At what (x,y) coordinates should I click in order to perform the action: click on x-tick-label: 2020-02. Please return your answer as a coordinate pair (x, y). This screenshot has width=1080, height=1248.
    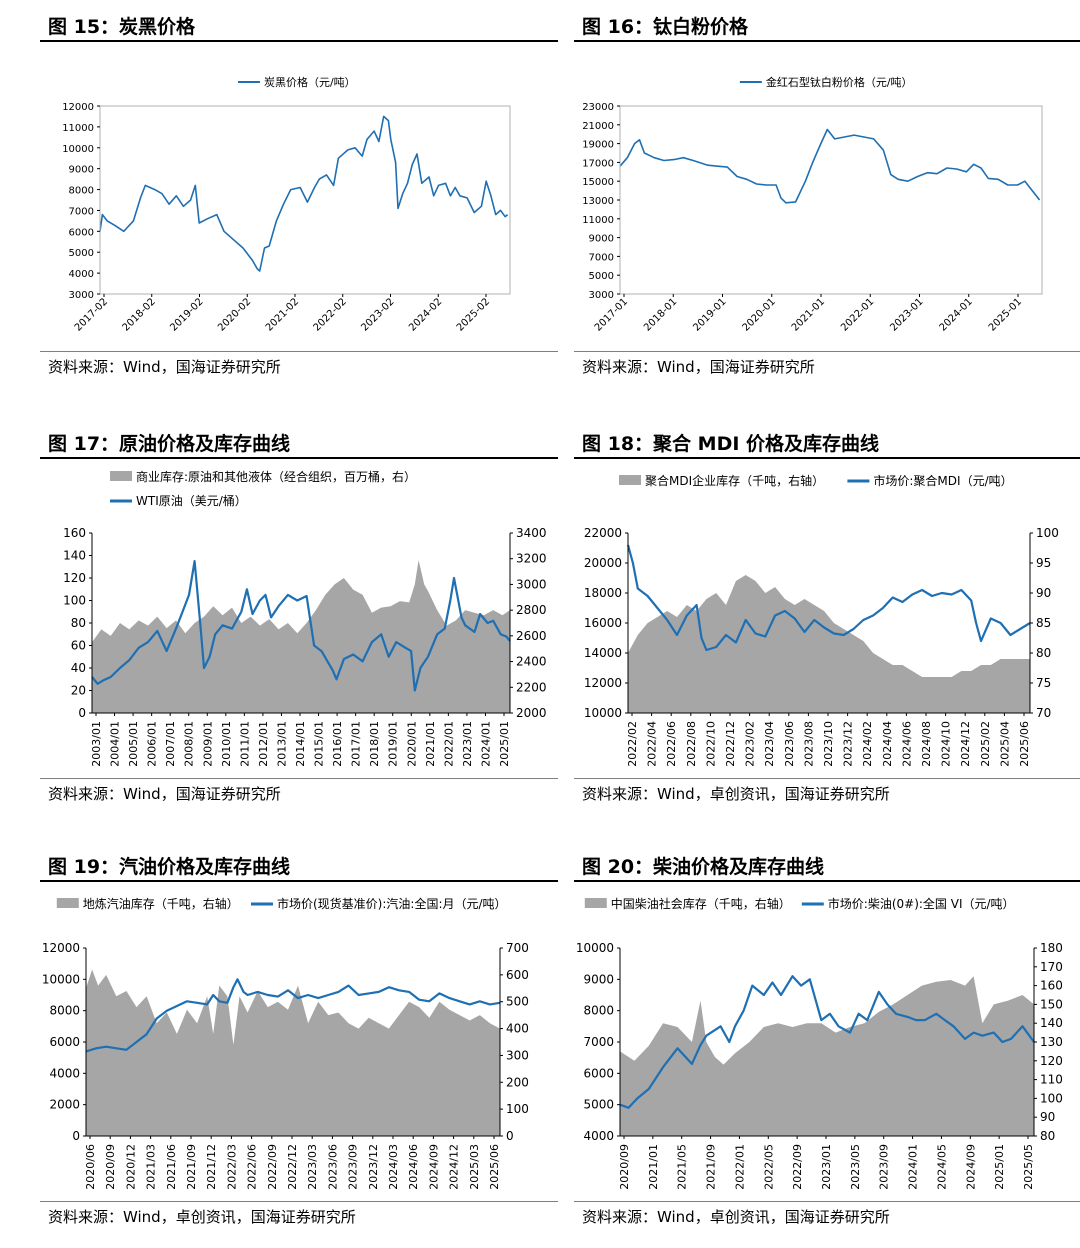
    Looking at the image, I should click on (234, 314).